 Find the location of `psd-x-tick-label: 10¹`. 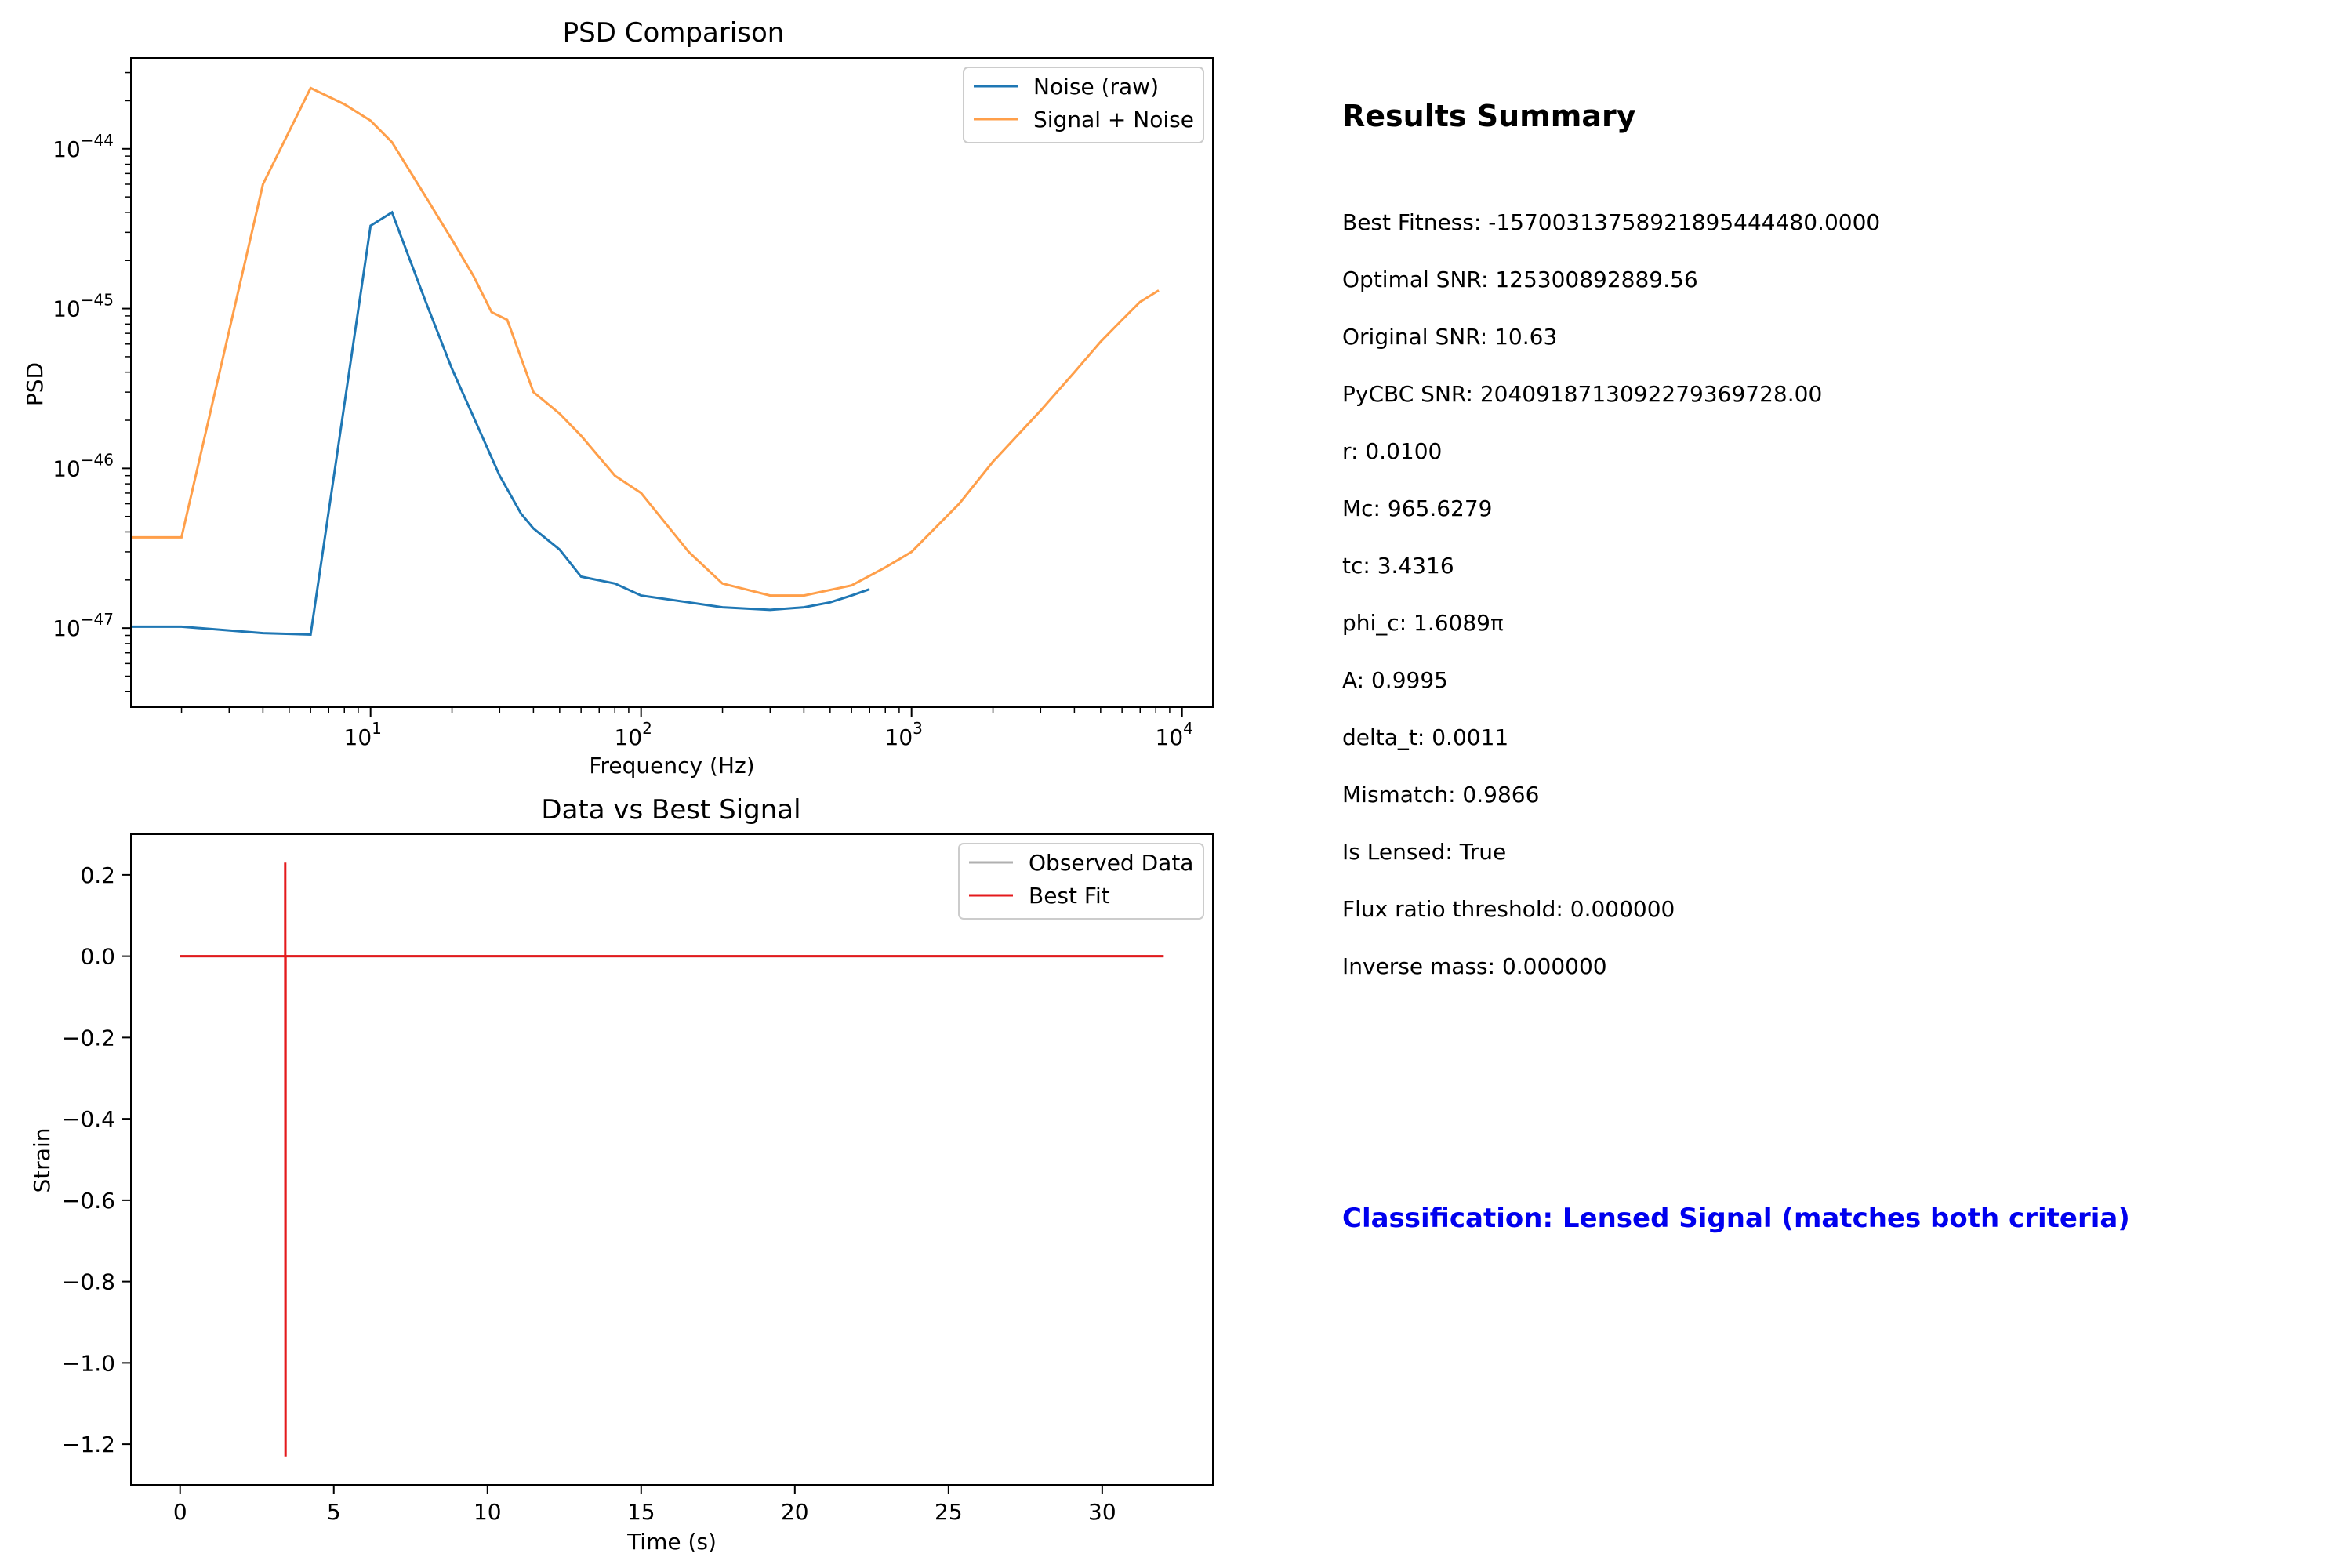

psd-x-tick-label: 10¹ is located at coordinates (363, 734).